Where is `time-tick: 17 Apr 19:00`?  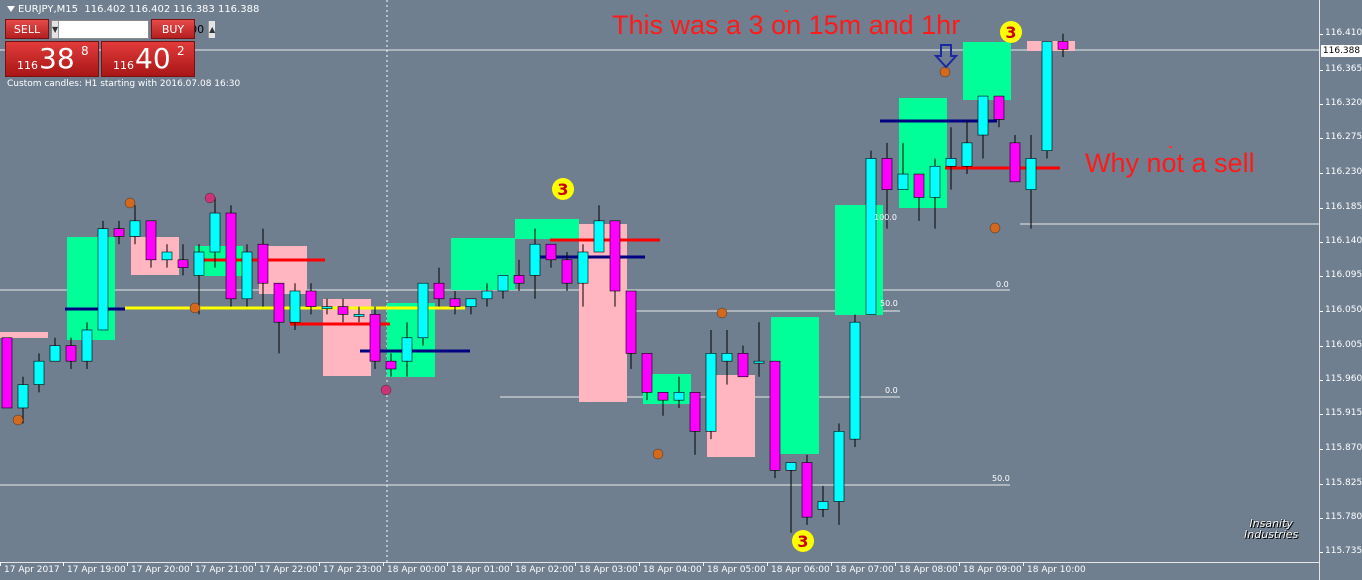 time-tick: 17 Apr 19:00 is located at coordinates (94, 568).